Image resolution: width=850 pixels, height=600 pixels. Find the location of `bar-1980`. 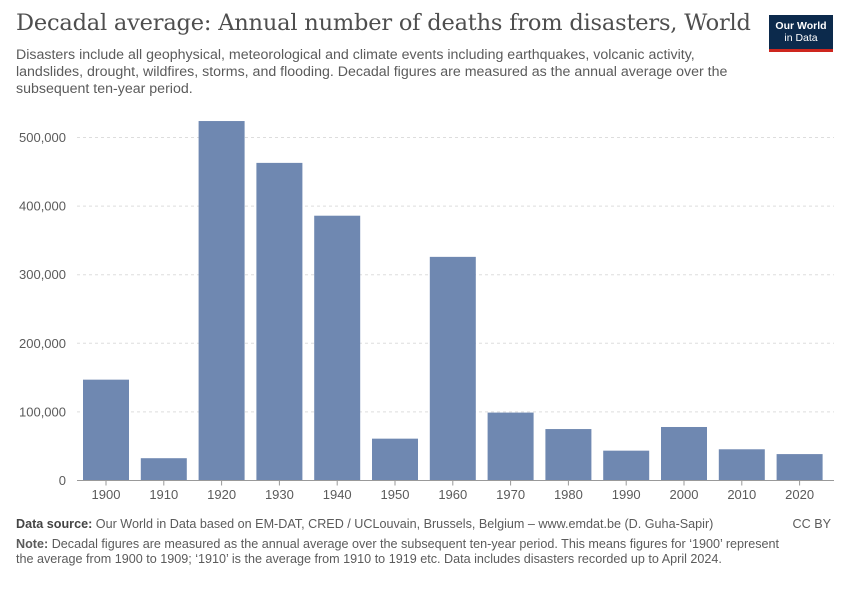

bar-1980 is located at coordinates (568, 455).